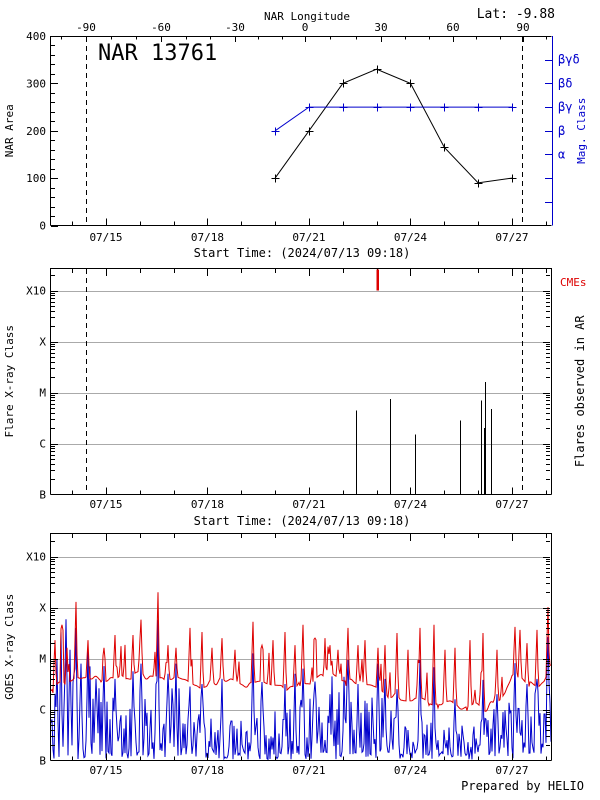 Image resolution: width=600 pixels, height=800 pixels. What do you see at coordinates (565, 83) in the screenshot?
I see `mag-class-tick-label: βδ` at bounding box center [565, 83].